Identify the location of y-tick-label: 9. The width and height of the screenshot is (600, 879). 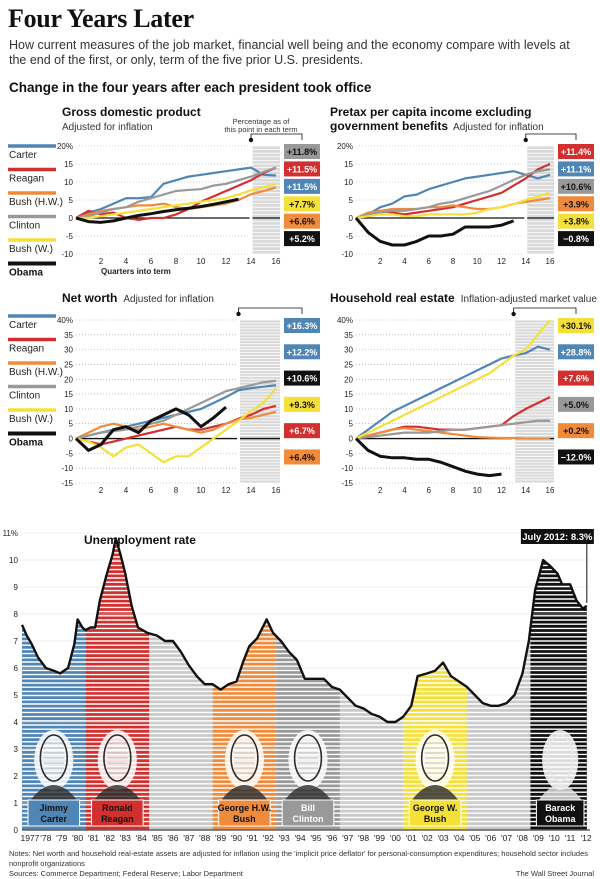
(16, 587).